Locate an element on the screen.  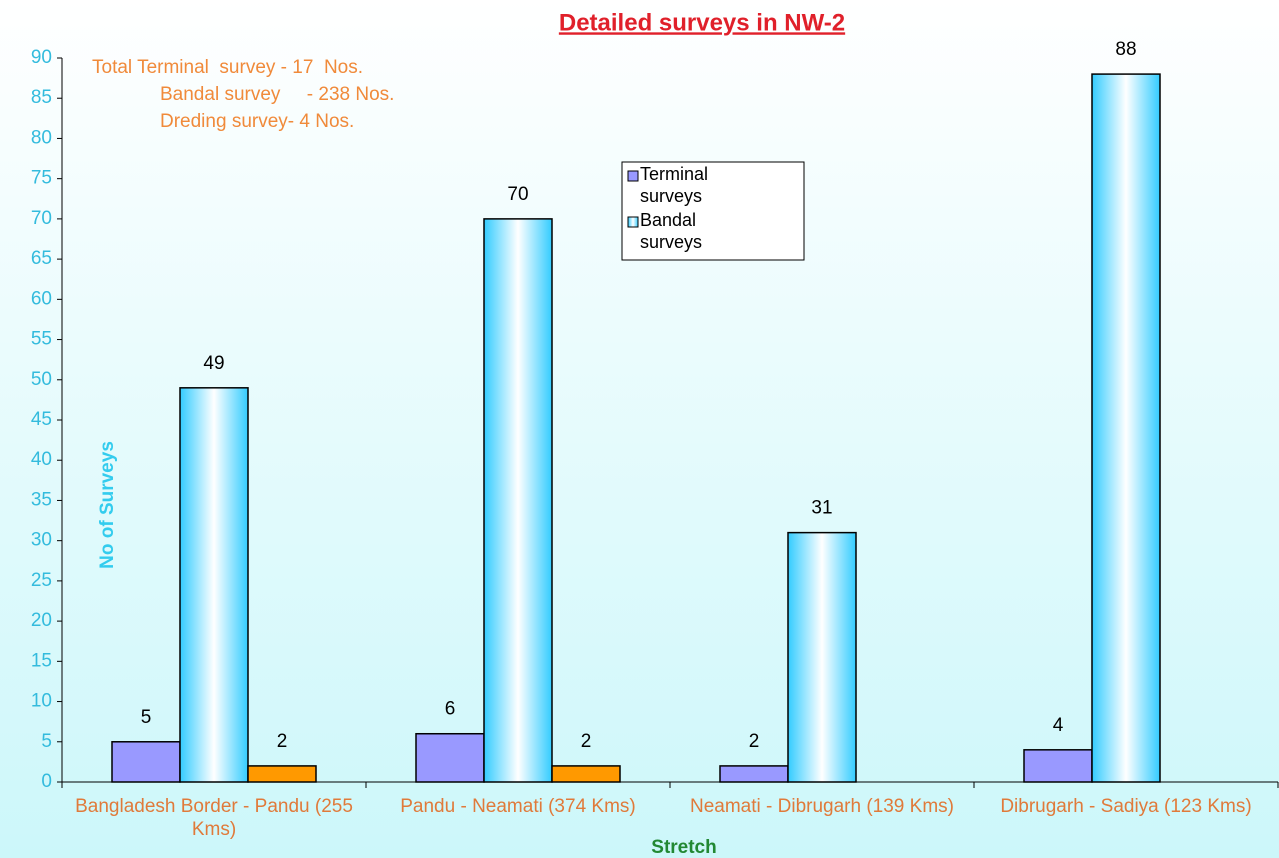
legend-label-box: Terminal surveys is located at coordinates (674, 185).